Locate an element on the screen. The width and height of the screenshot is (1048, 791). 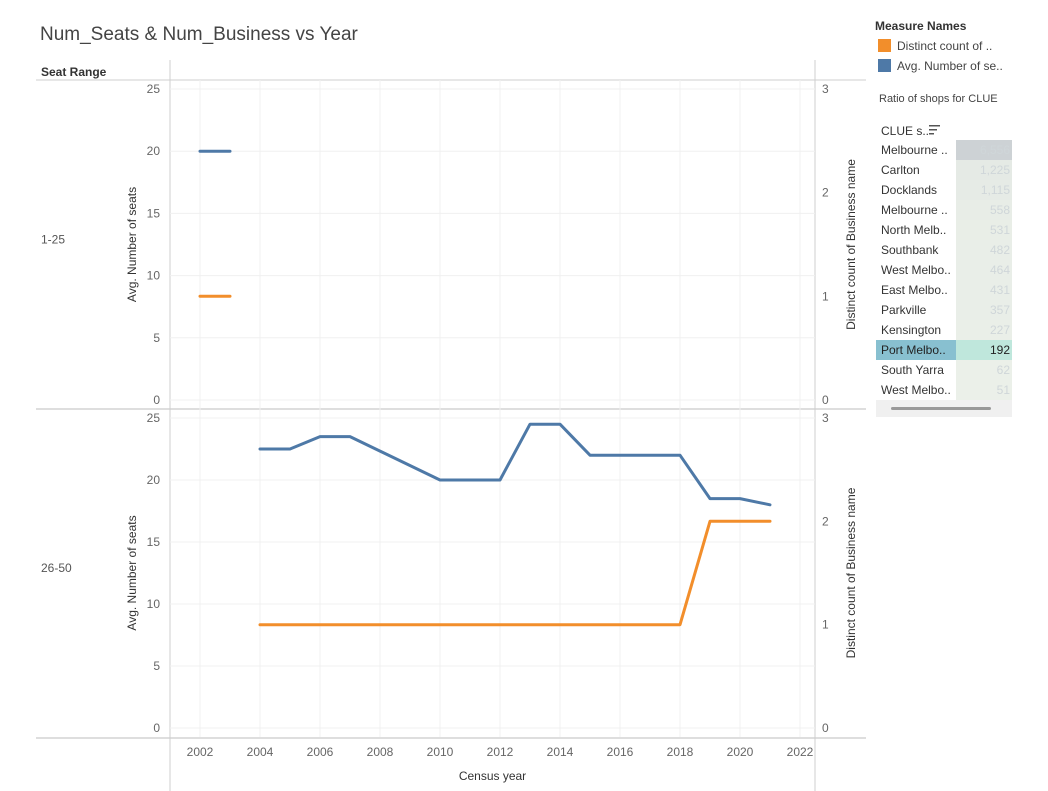
row-value: 51 is located at coordinates (1003, 390).